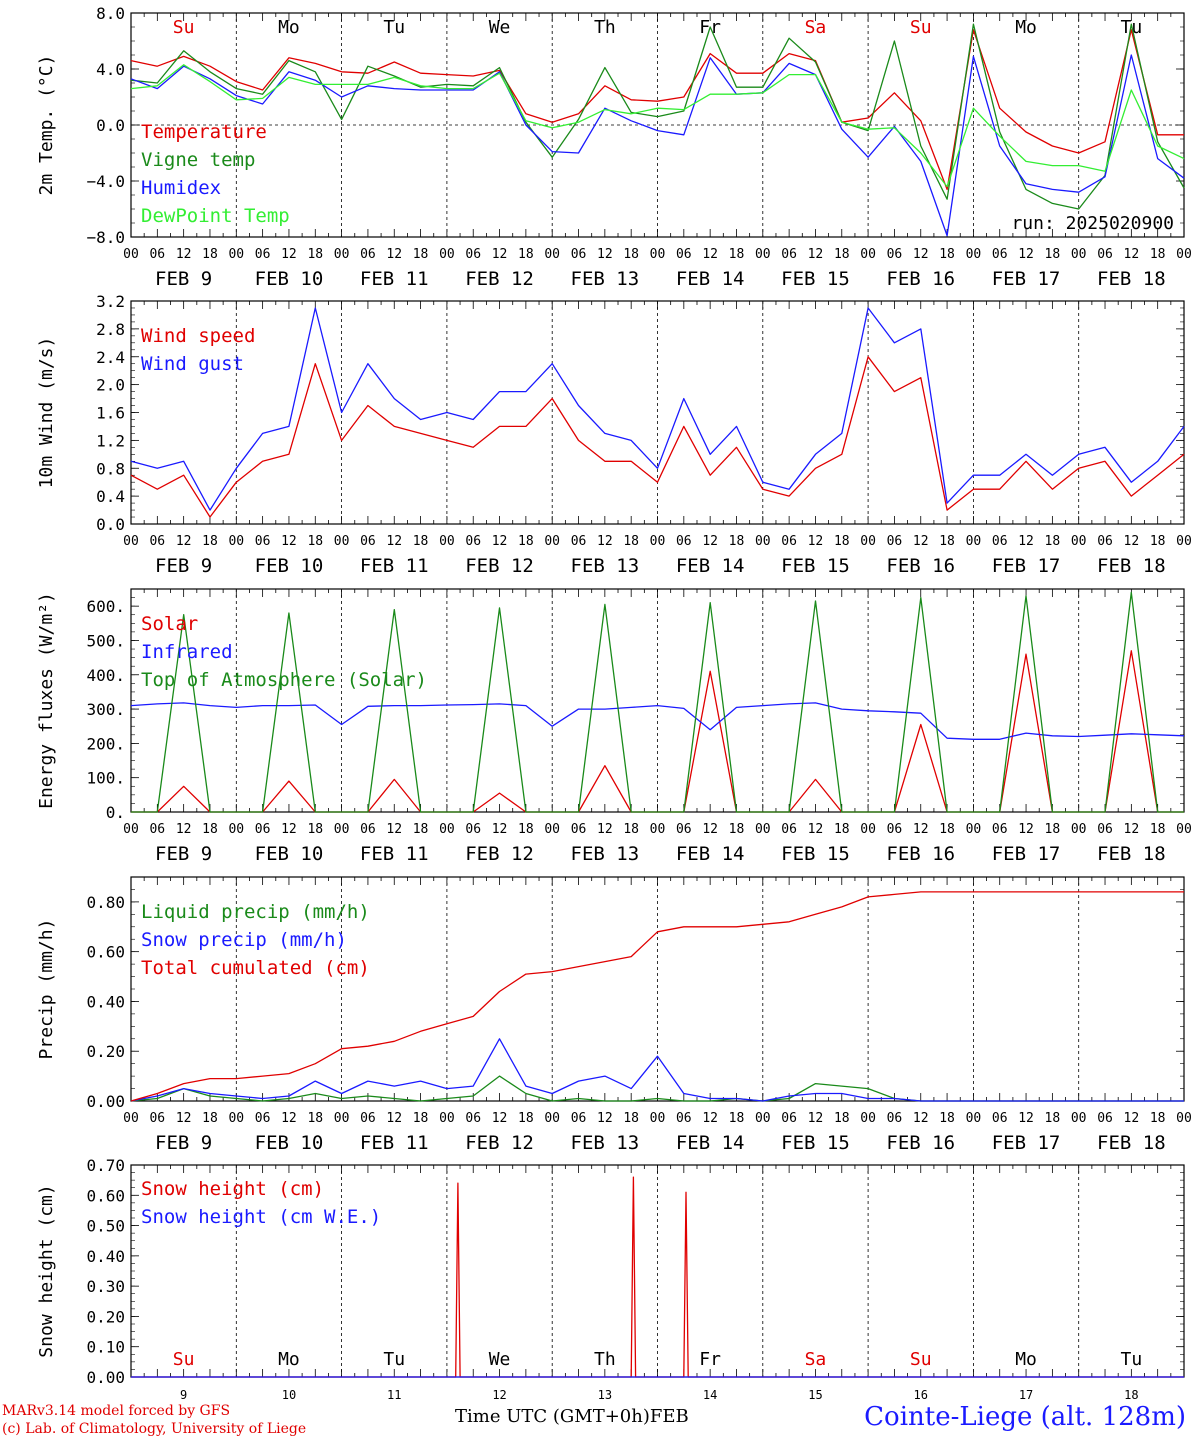 Image resolution: width=1194 pixels, height=1440 pixels. Describe the element at coordinates (183, 1143) in the screenshot. I see `date-label: FEB 9` at that location.